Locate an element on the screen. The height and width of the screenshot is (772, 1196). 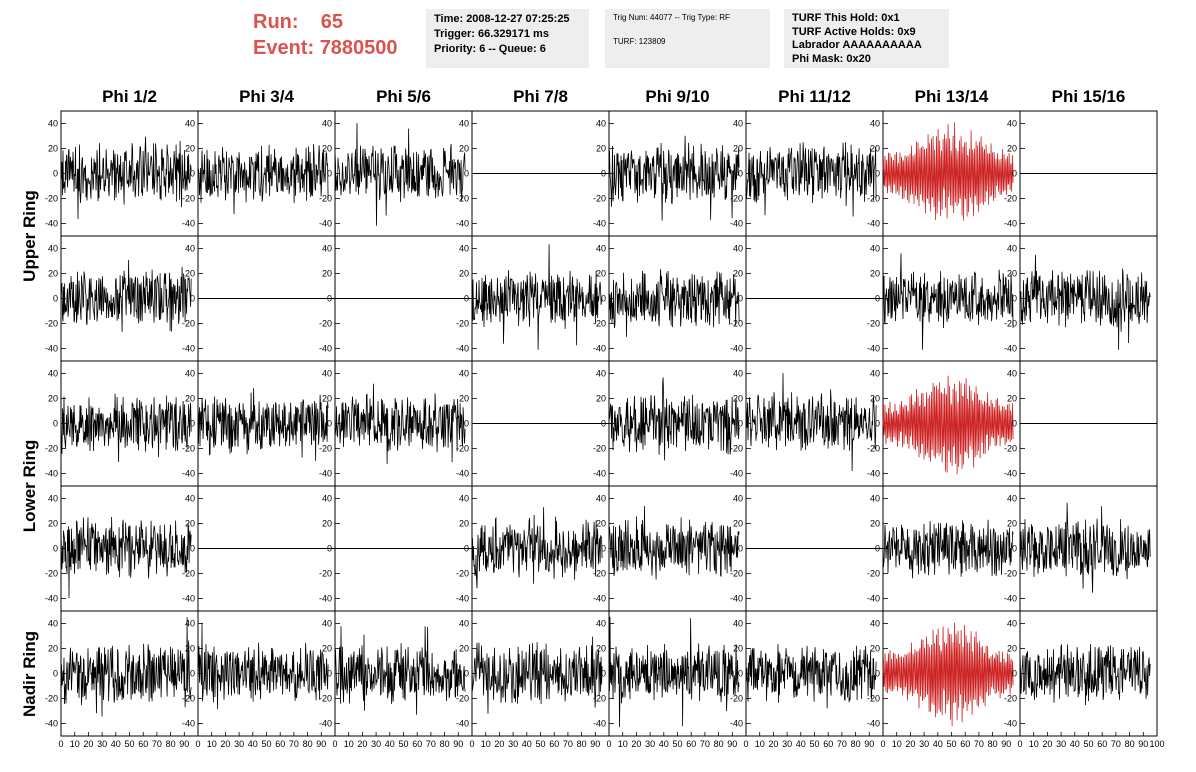
panel-r1-c4: -40 -20 0 20 40 is located at coordinates (533, 173).